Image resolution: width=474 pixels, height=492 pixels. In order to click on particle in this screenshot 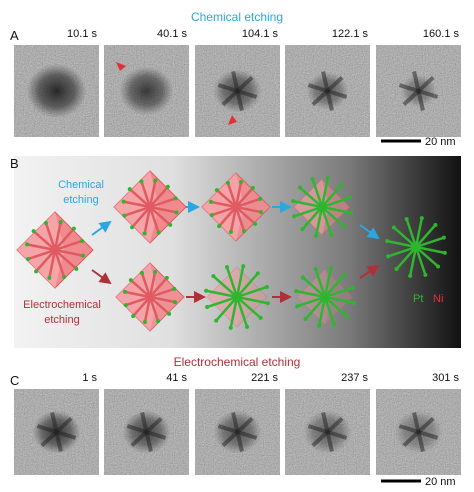, I will do `click(146, 91)`.